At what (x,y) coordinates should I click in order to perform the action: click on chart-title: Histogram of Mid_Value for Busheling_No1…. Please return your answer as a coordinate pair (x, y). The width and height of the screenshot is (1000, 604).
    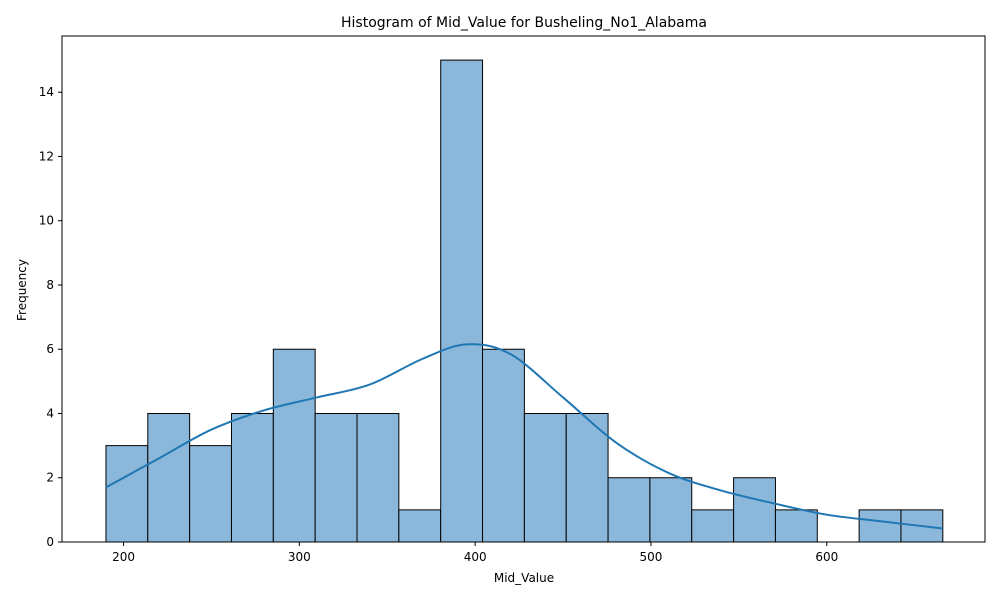
    Looking at the image, I should click on (524, 23).